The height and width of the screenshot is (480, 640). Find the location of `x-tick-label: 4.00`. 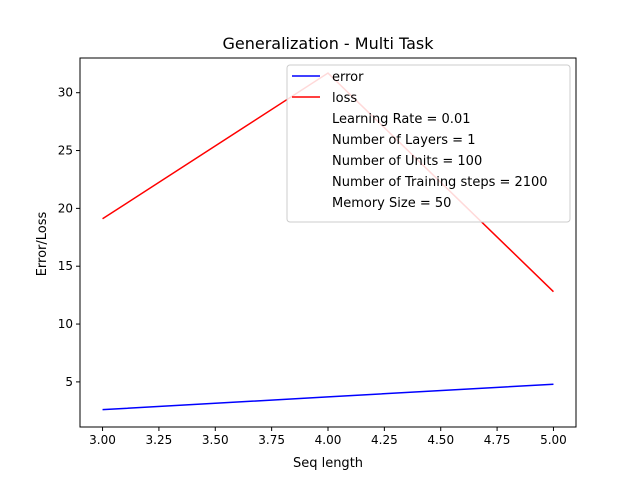

x-tick-label: 4.00 is located at coordinates (328, 440).